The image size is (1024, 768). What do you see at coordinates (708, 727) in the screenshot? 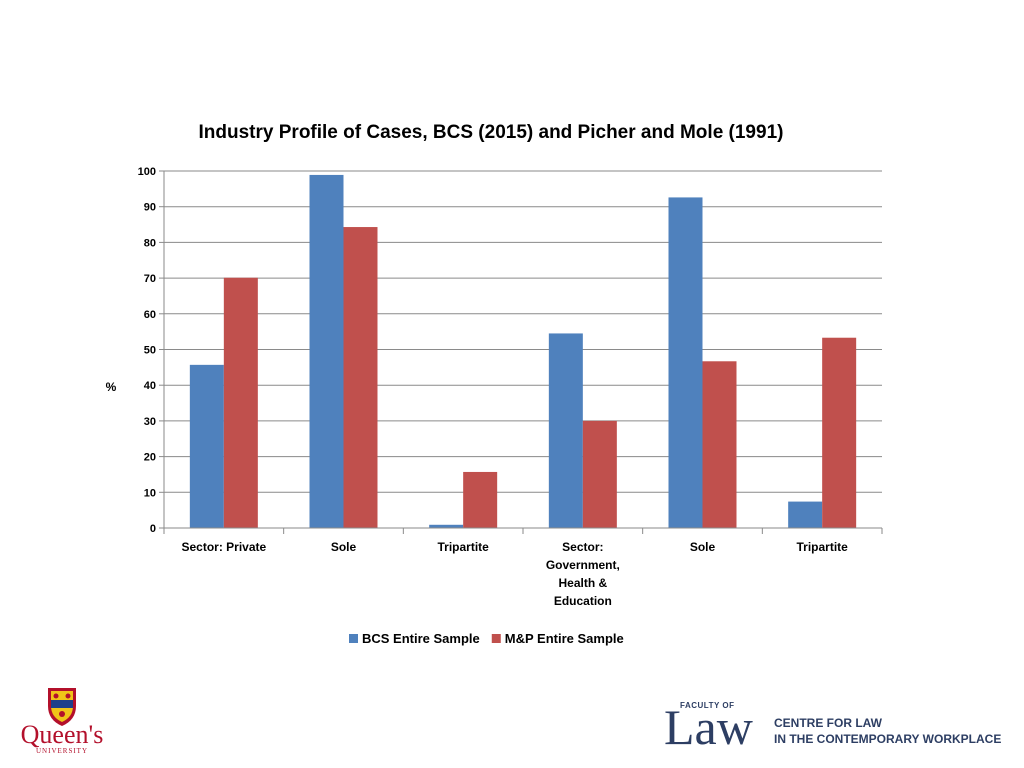
I see `law-wordmark: Law` at bounding box center [708, 727].